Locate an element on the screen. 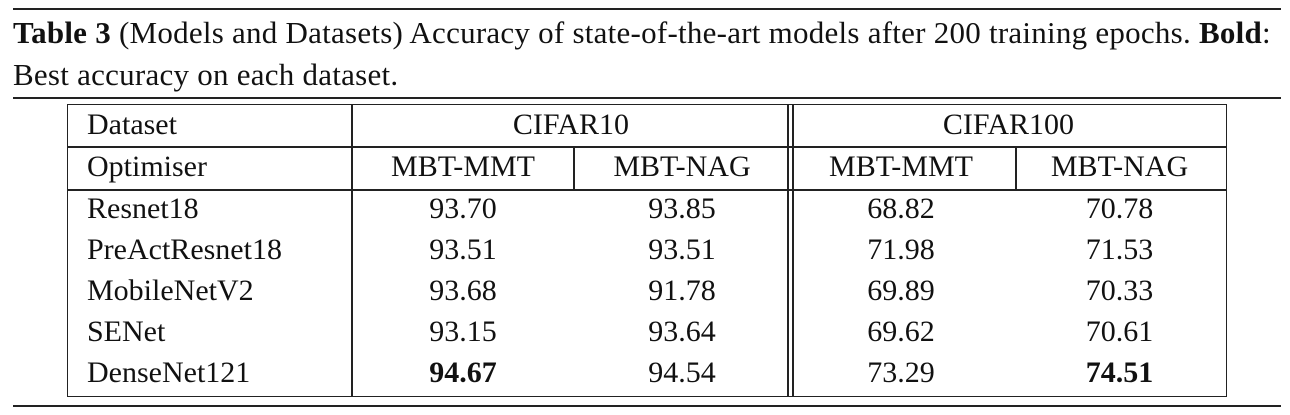  accuracy-cell: 70.33 is located at coordinates (1119, 290).